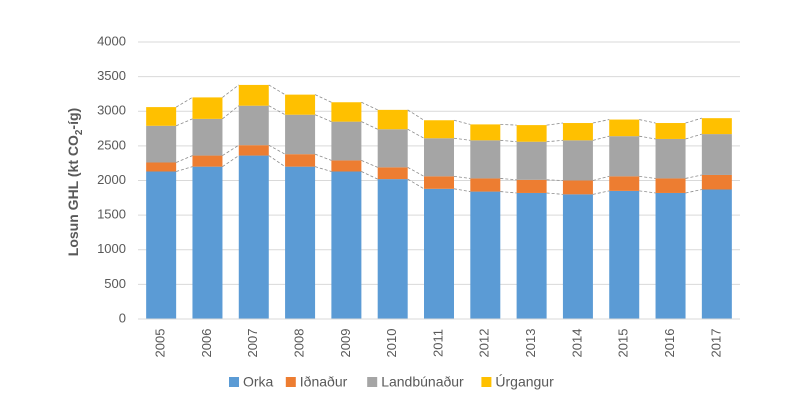 The width and height of the screenshot is (800, 416). Describe the element at coordinates (111, 40) in the screenshot. I see `y-tick-label: 4000` at that location.